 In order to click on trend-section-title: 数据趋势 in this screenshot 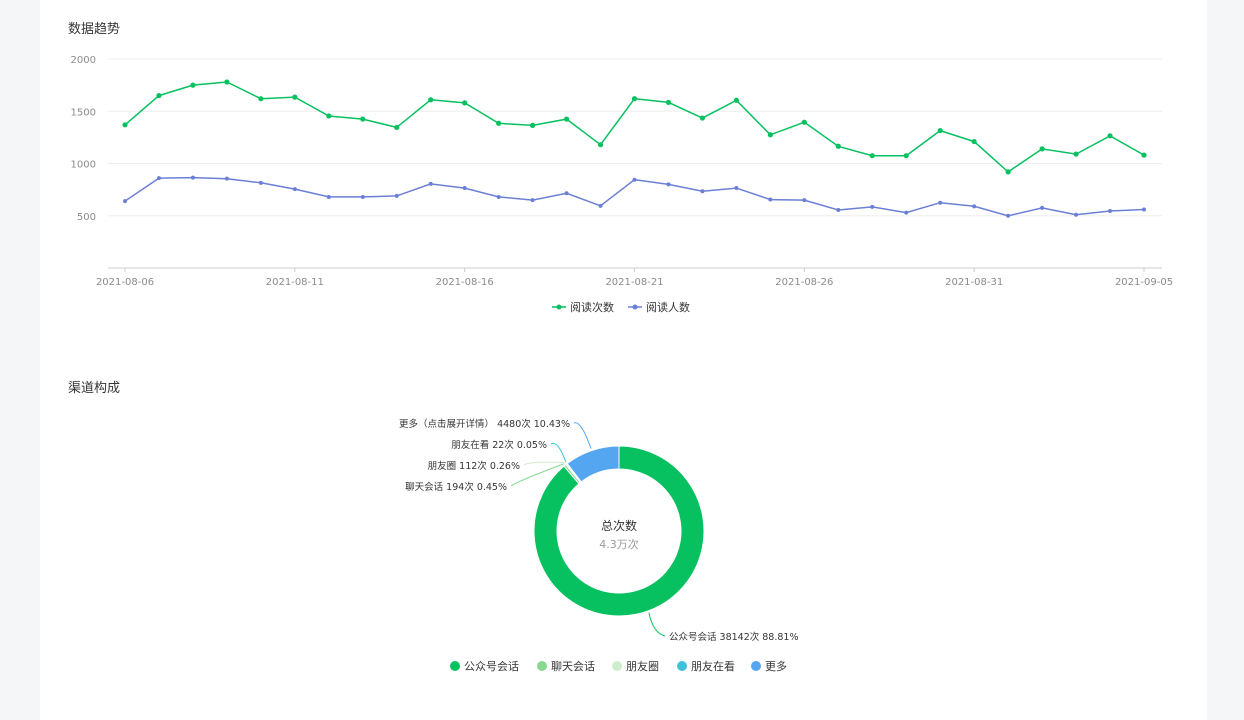, I will do `click(94, 29)`.